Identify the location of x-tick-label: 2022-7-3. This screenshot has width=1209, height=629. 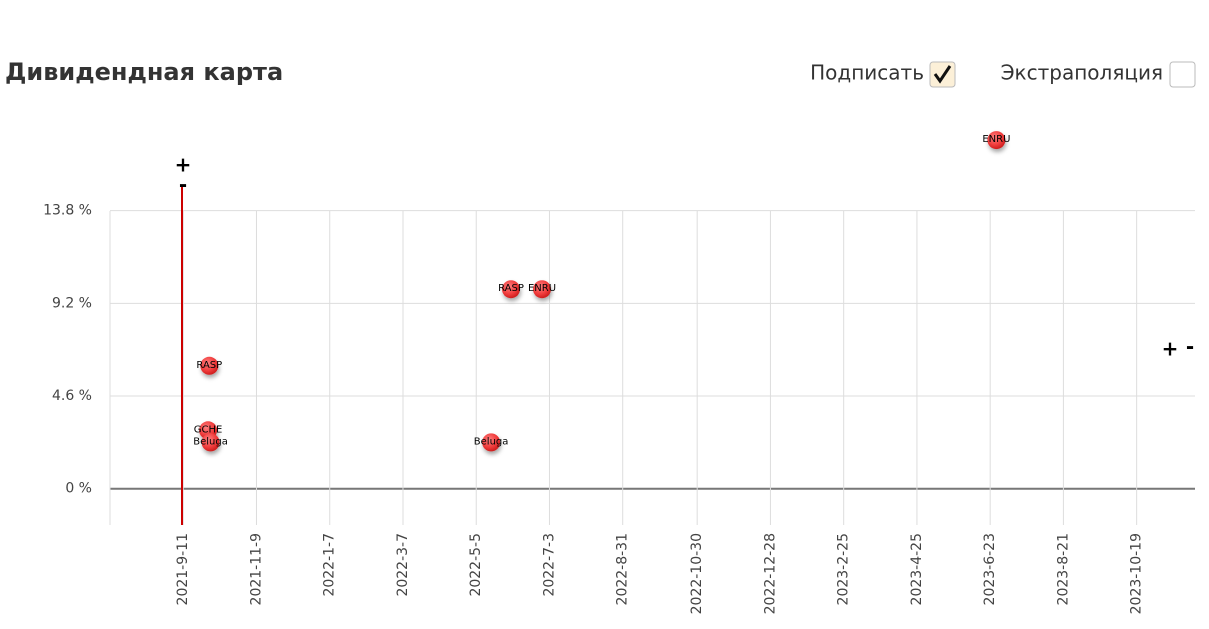
(549, 565).